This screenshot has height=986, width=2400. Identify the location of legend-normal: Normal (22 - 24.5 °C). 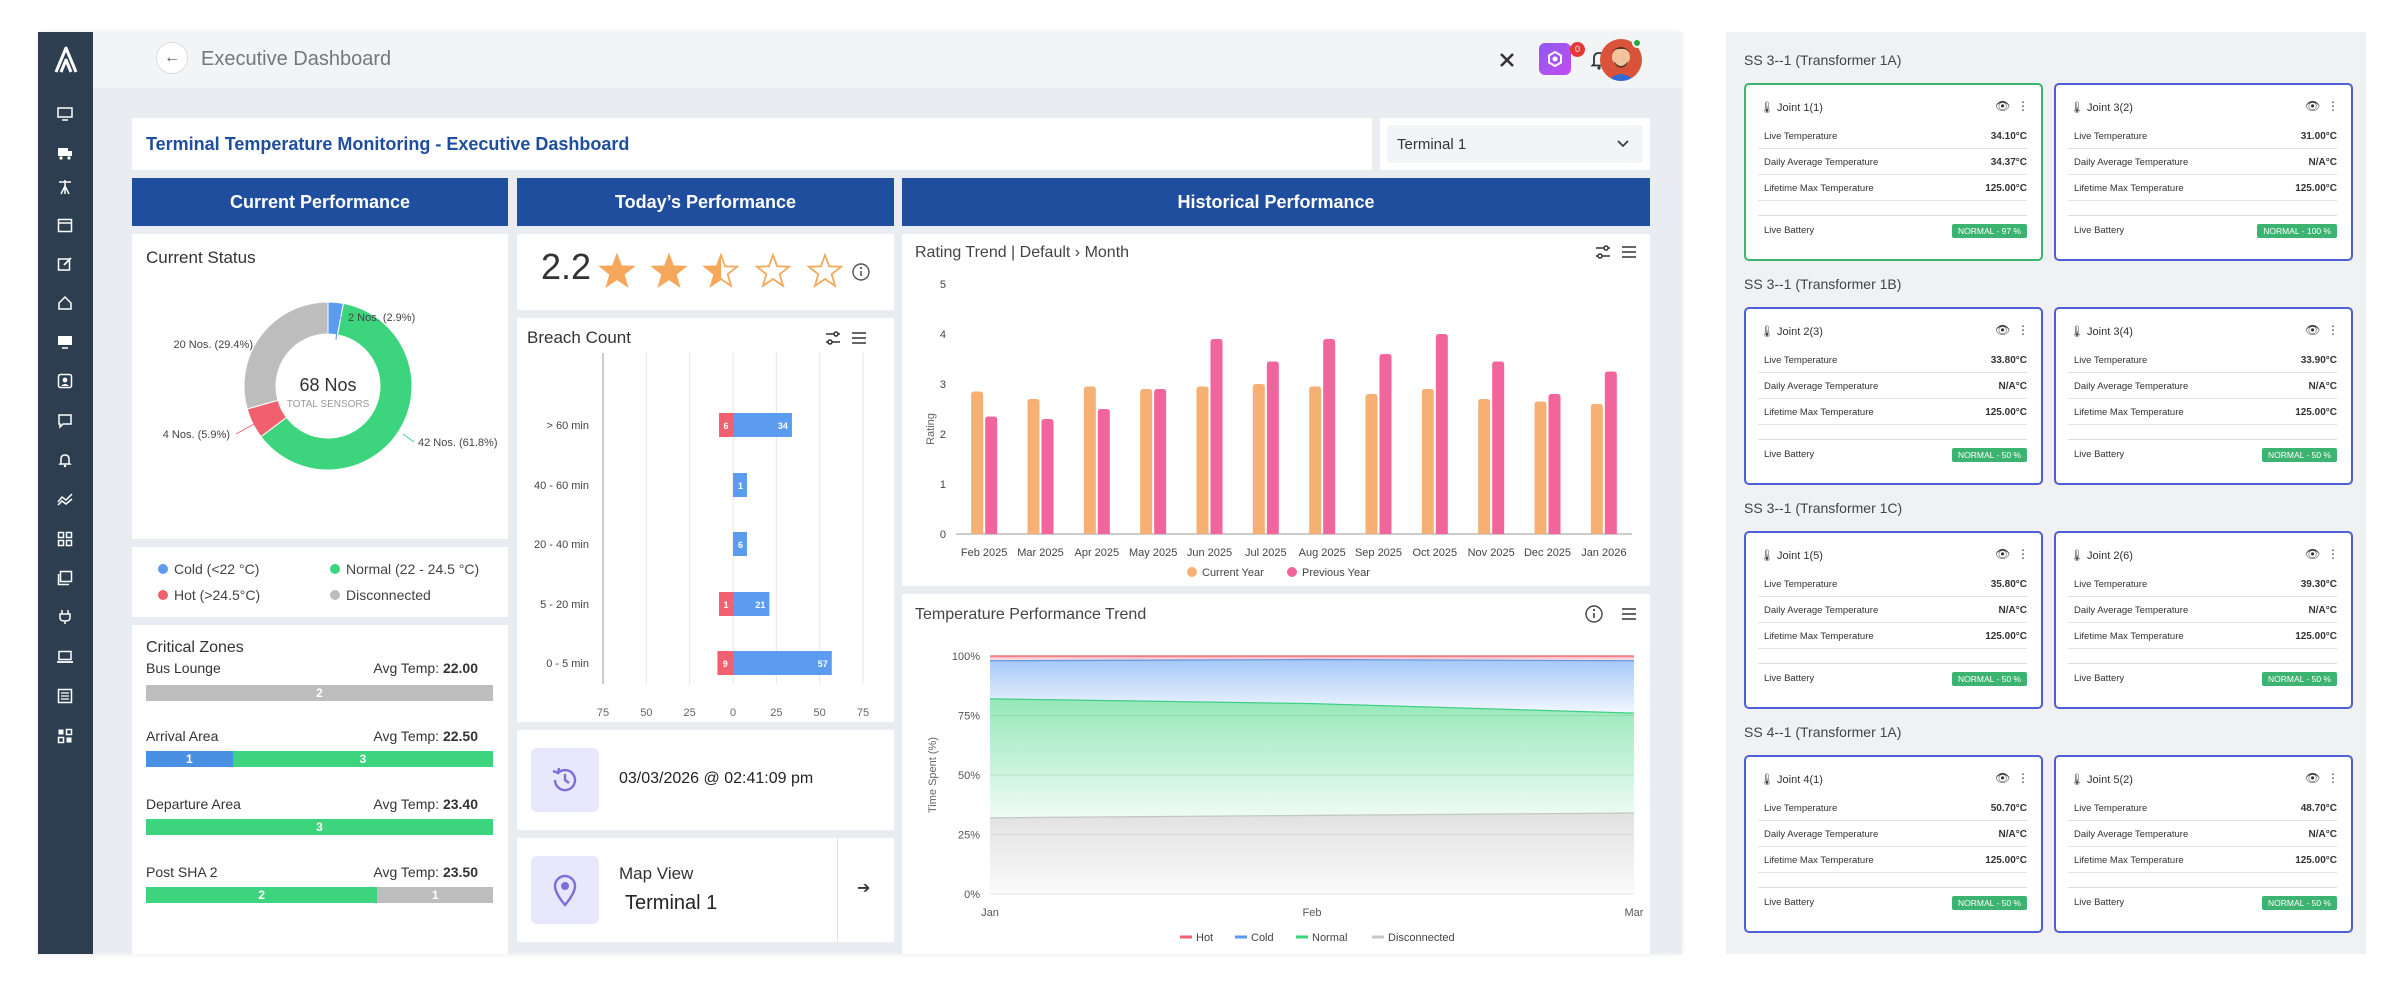
(404, 569).